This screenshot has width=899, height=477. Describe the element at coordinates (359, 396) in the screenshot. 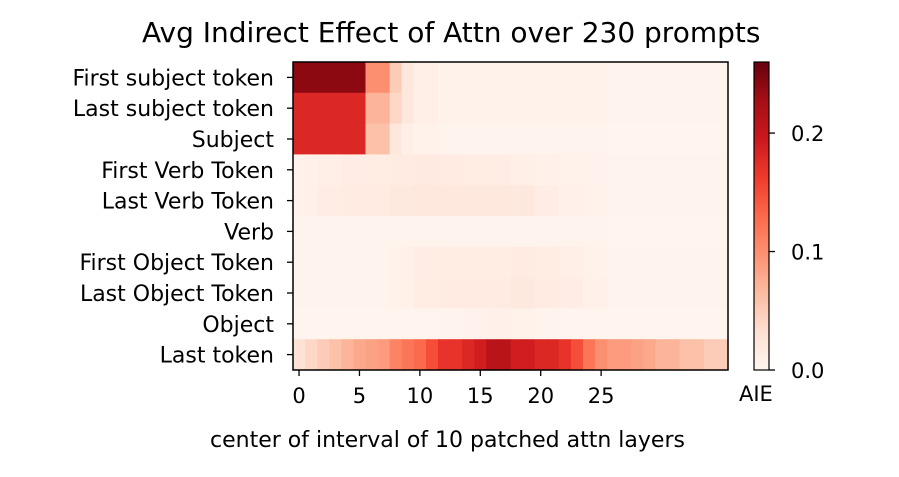

I see `x-tick-label: 5` at that location.